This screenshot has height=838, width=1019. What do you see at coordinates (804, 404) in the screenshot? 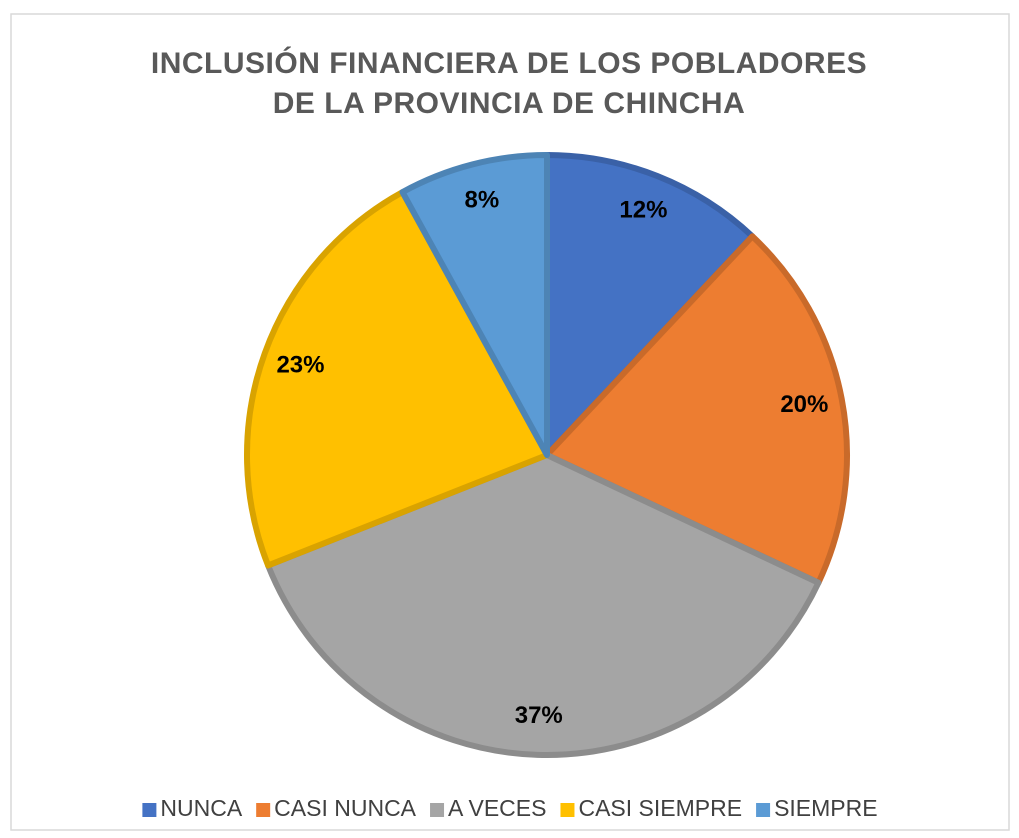
I see `data-label: 20%` at bounding box center [804, 404].